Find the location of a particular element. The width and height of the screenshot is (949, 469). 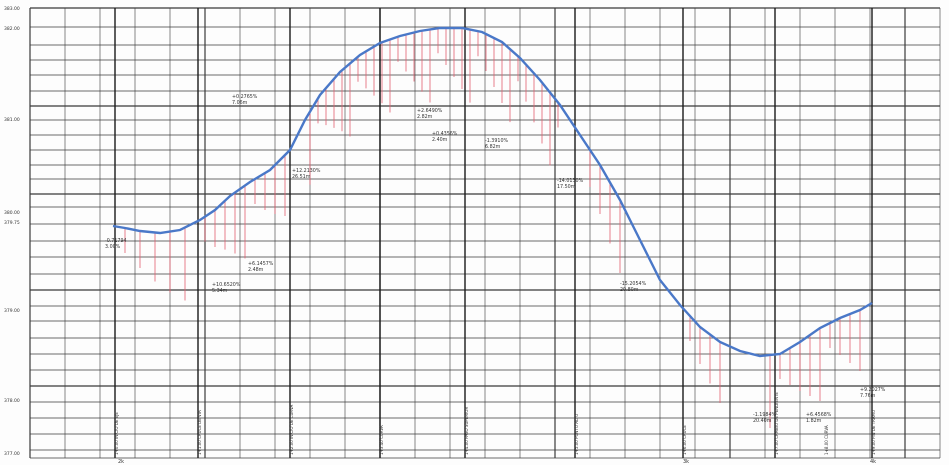

elevation-label: 381.00 is located at coordinates (12, 120).